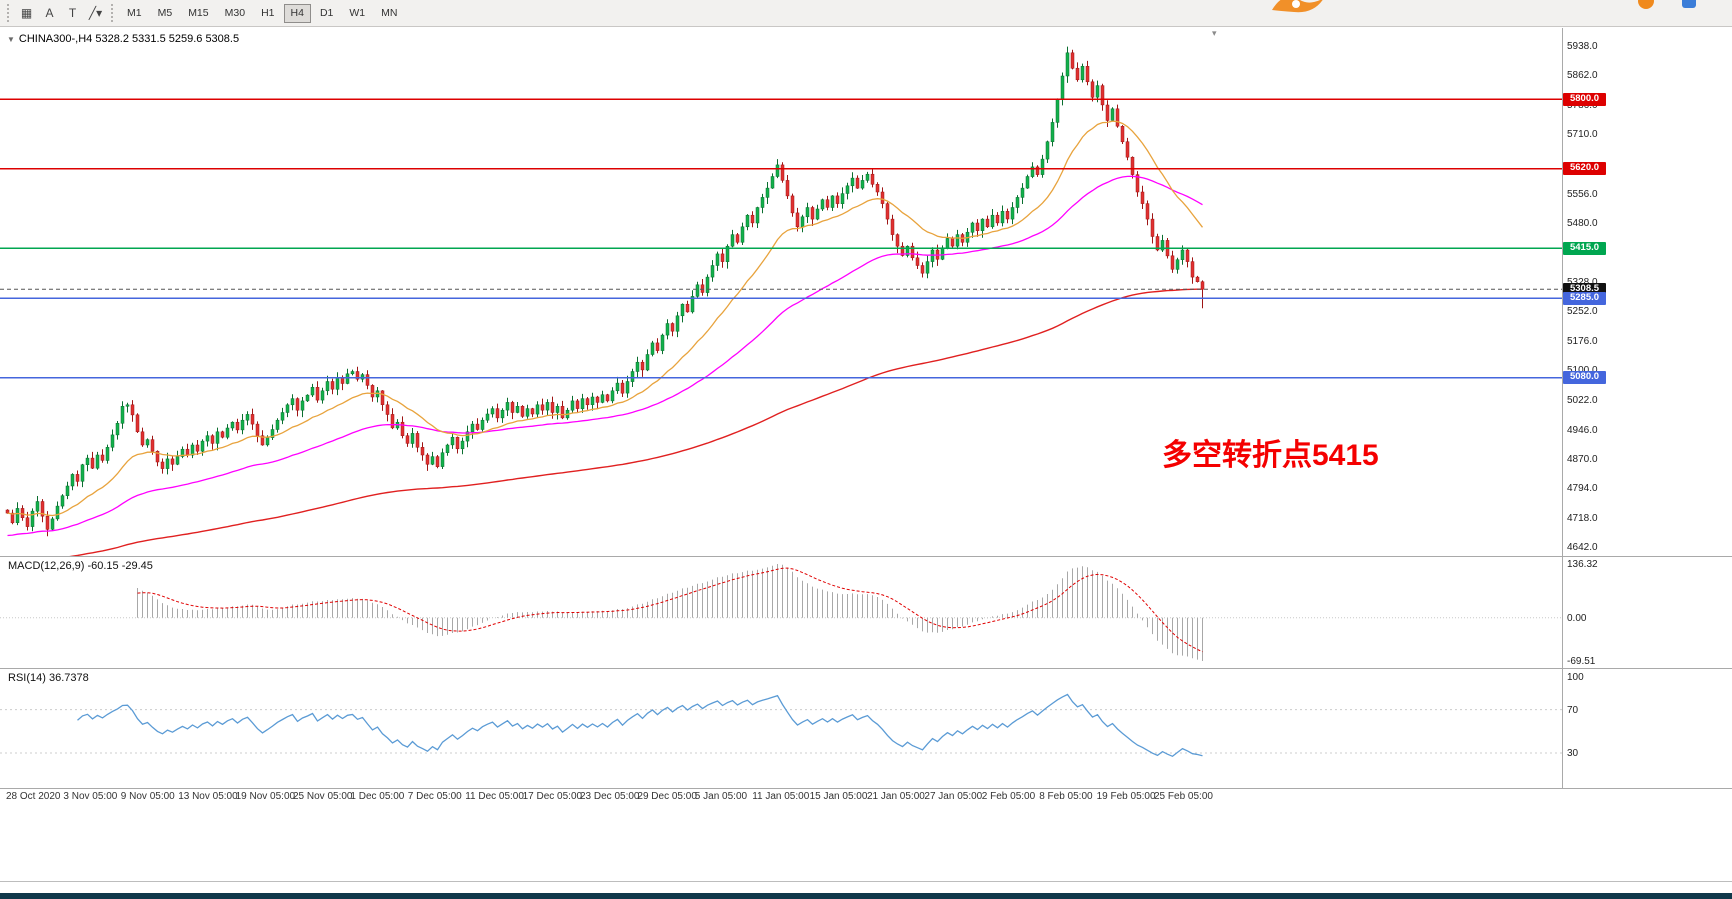  Describe the element at coordinates (1183, 796) in the screenshot. I see `time-axis-label: 25 Feb 05:00` at that location.